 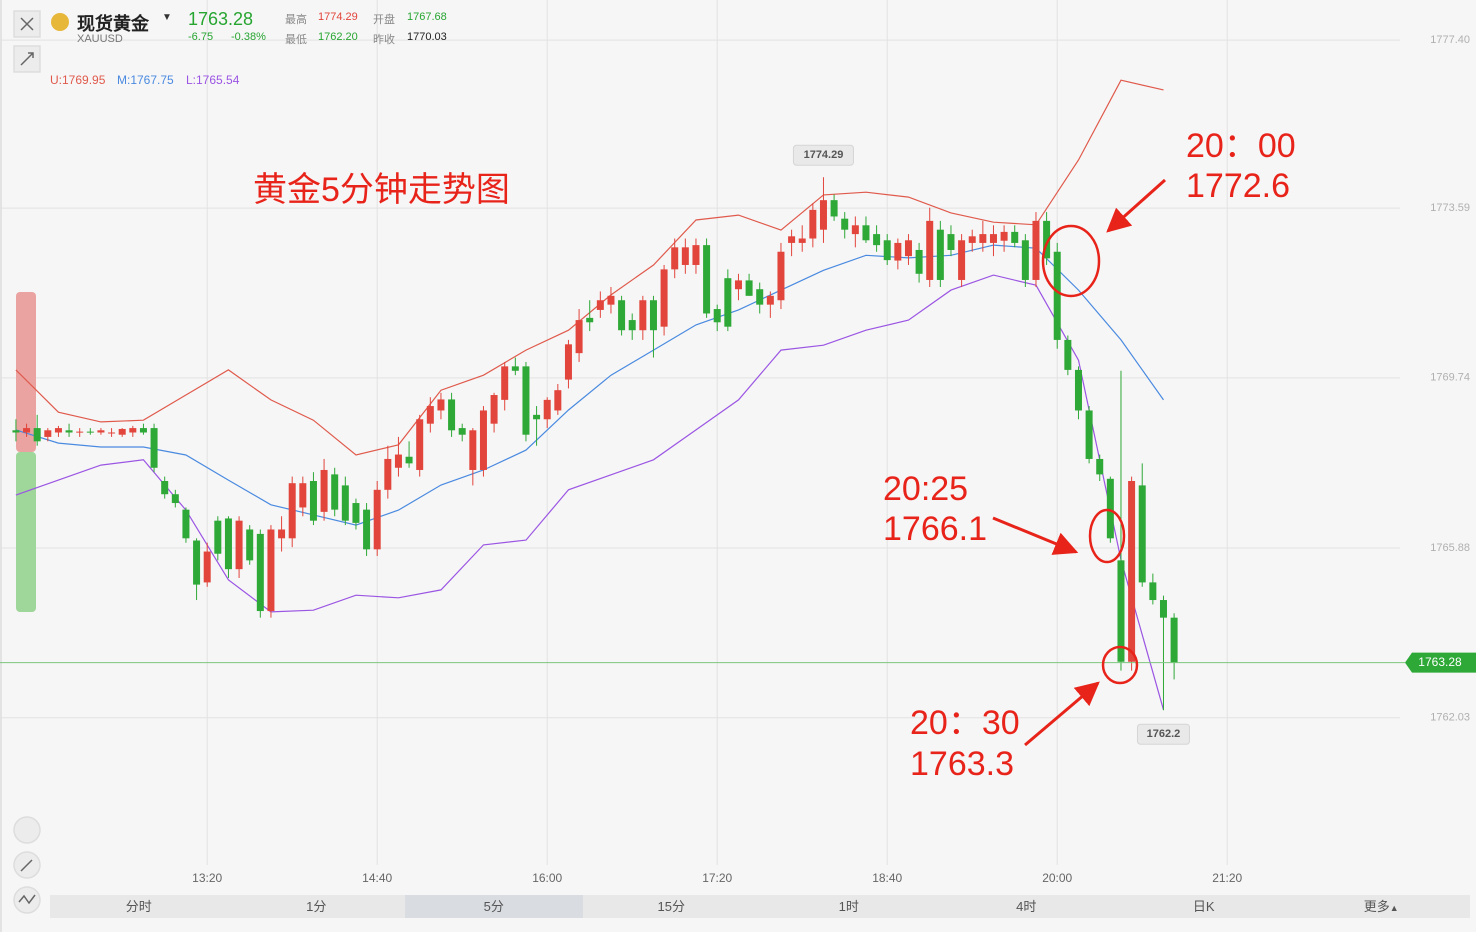 I want to click on stat-label: 昨收, so click(x=384, y=40).